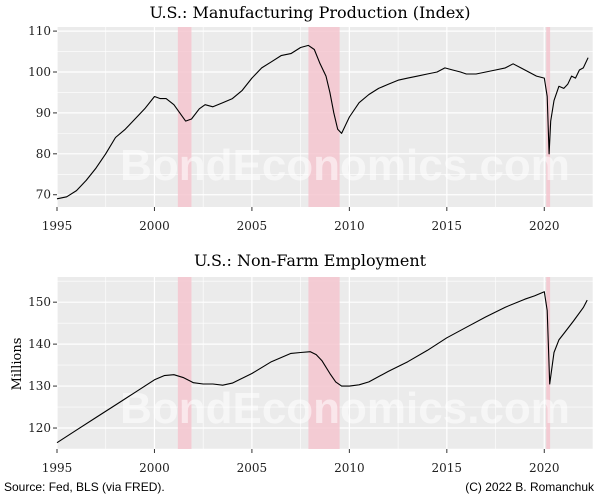 The width and height of the screenshot is (600, 500). What do you see at coordinates (39, 72) in the screenshot?
I see `y-tick-label: 100` at bounding box center [39, 72].